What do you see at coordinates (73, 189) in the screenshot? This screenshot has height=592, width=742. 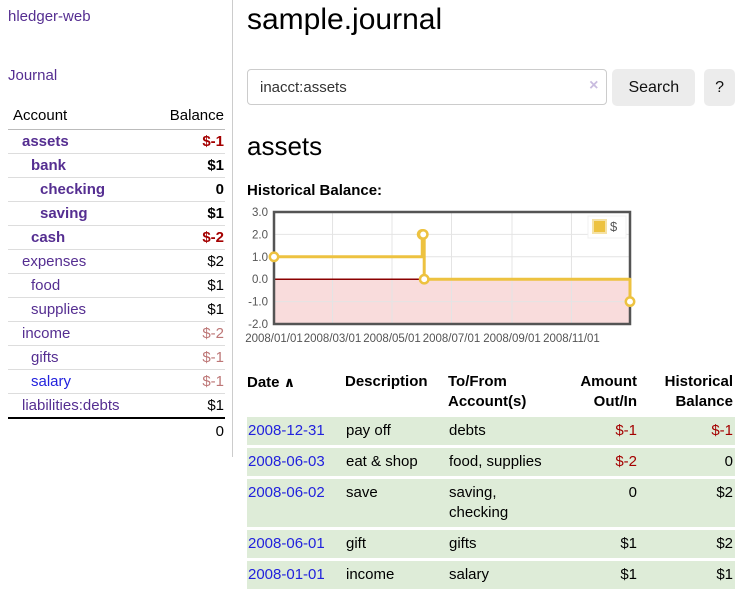 I see `account-link: checking` at bounding box center [73, 189].